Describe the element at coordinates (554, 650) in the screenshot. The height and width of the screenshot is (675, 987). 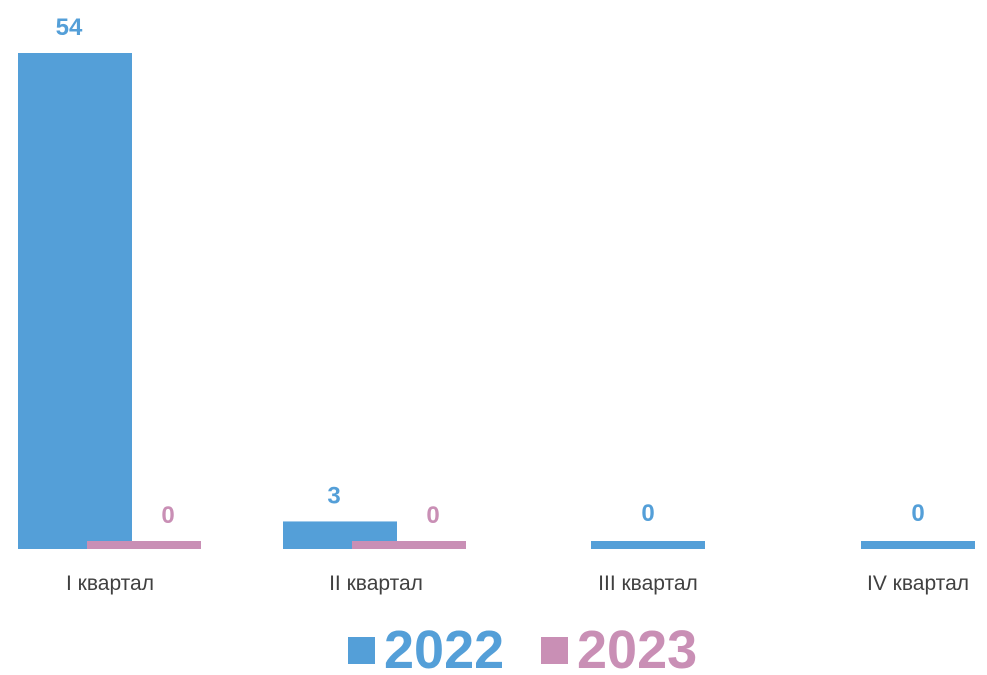
I see `legend-swatch-2023` at that location.